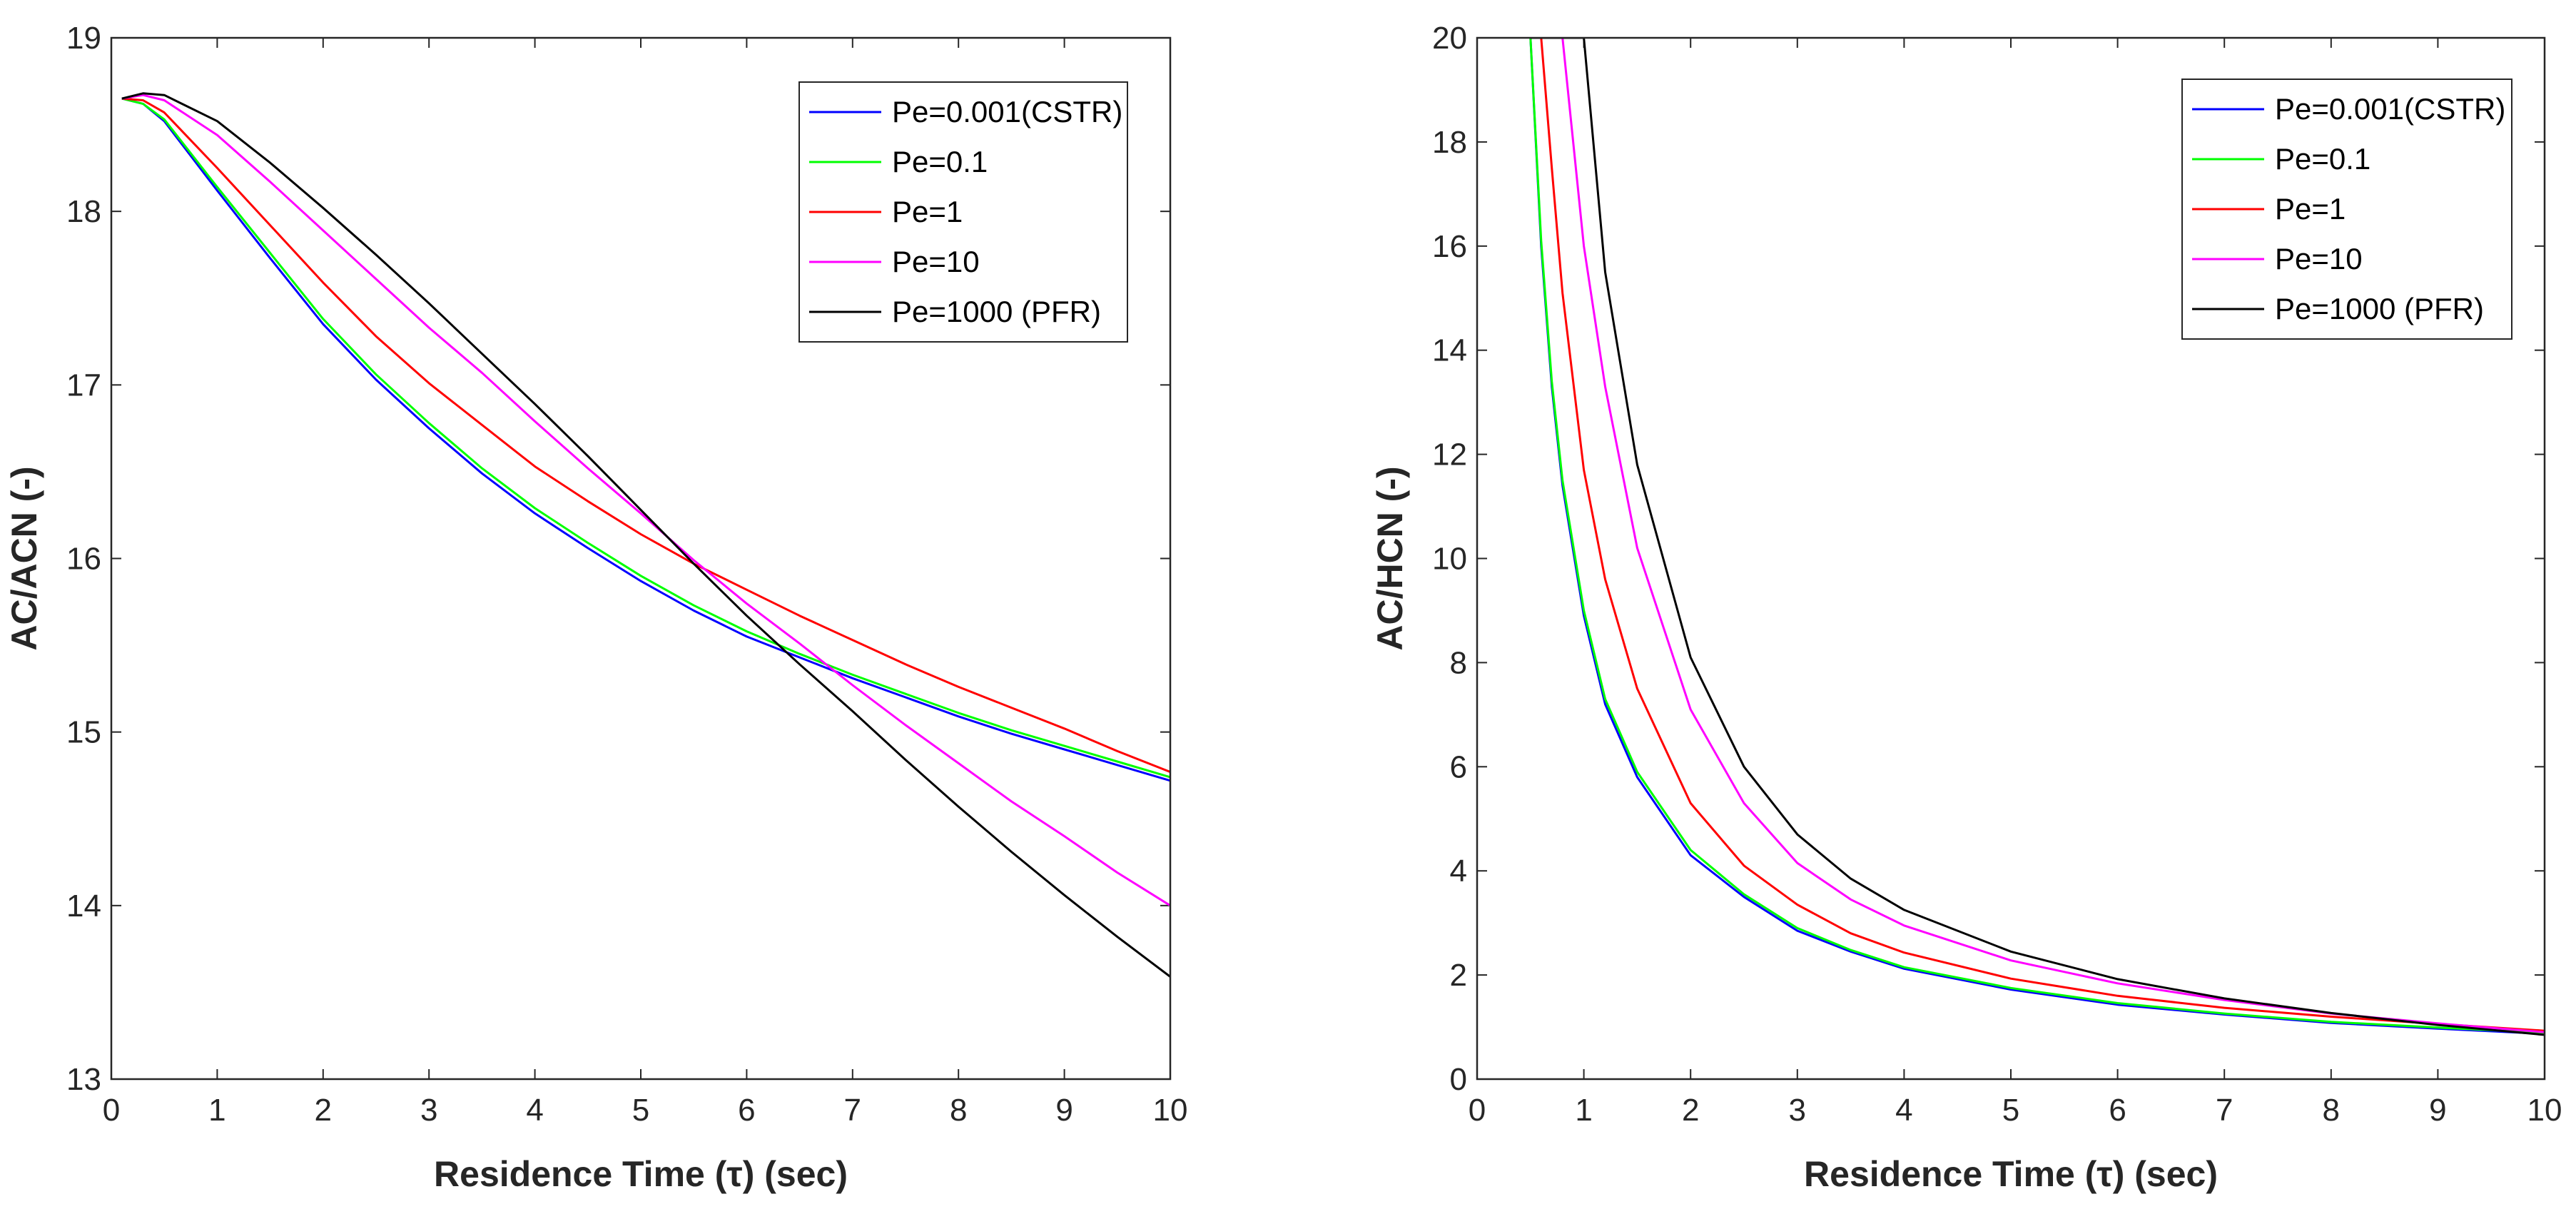 This screenshot has width=2576, height=1229. I want to click on y-tick-label: 12, so click(1449, 455).